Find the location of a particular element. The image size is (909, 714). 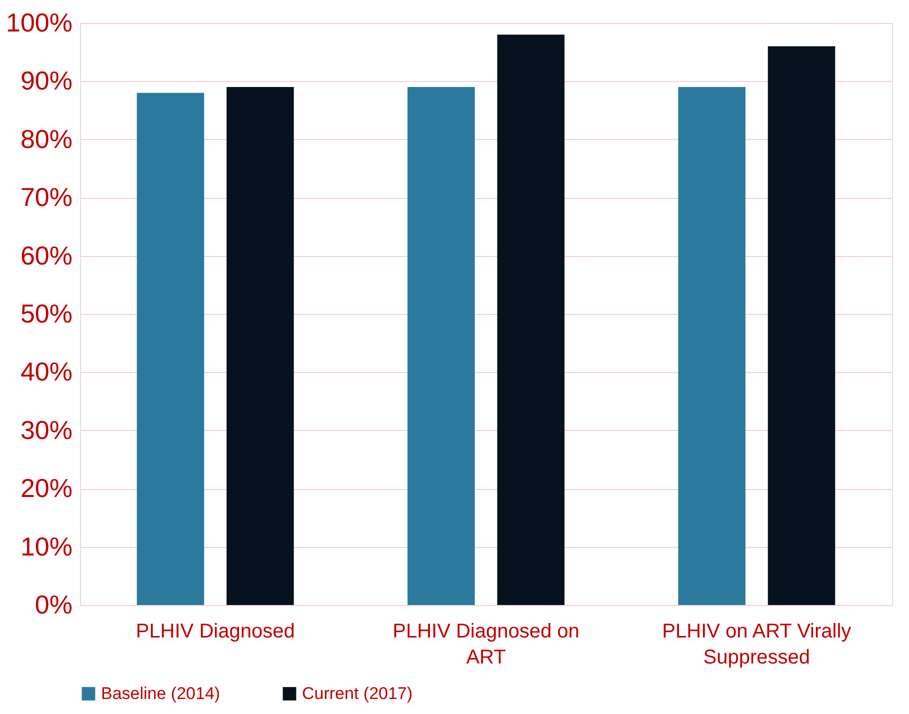

y-tick-label: 90% is located at coordinates (46, 81).